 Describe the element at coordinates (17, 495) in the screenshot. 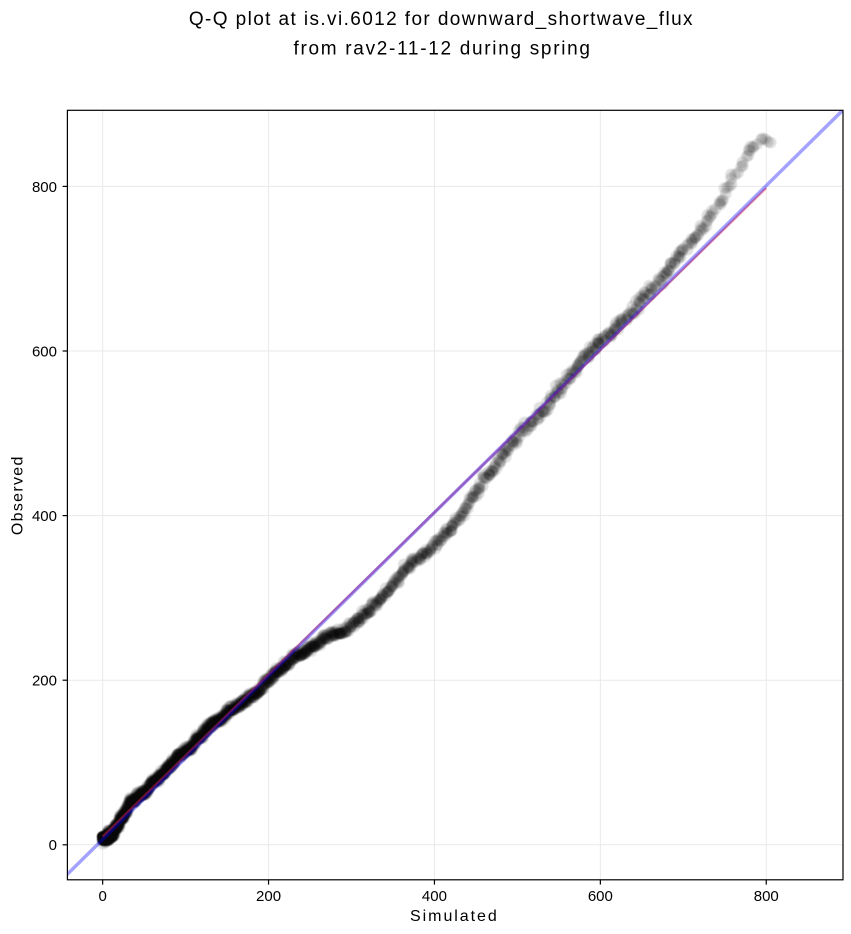

I see `svg-text: Observed` at that location.